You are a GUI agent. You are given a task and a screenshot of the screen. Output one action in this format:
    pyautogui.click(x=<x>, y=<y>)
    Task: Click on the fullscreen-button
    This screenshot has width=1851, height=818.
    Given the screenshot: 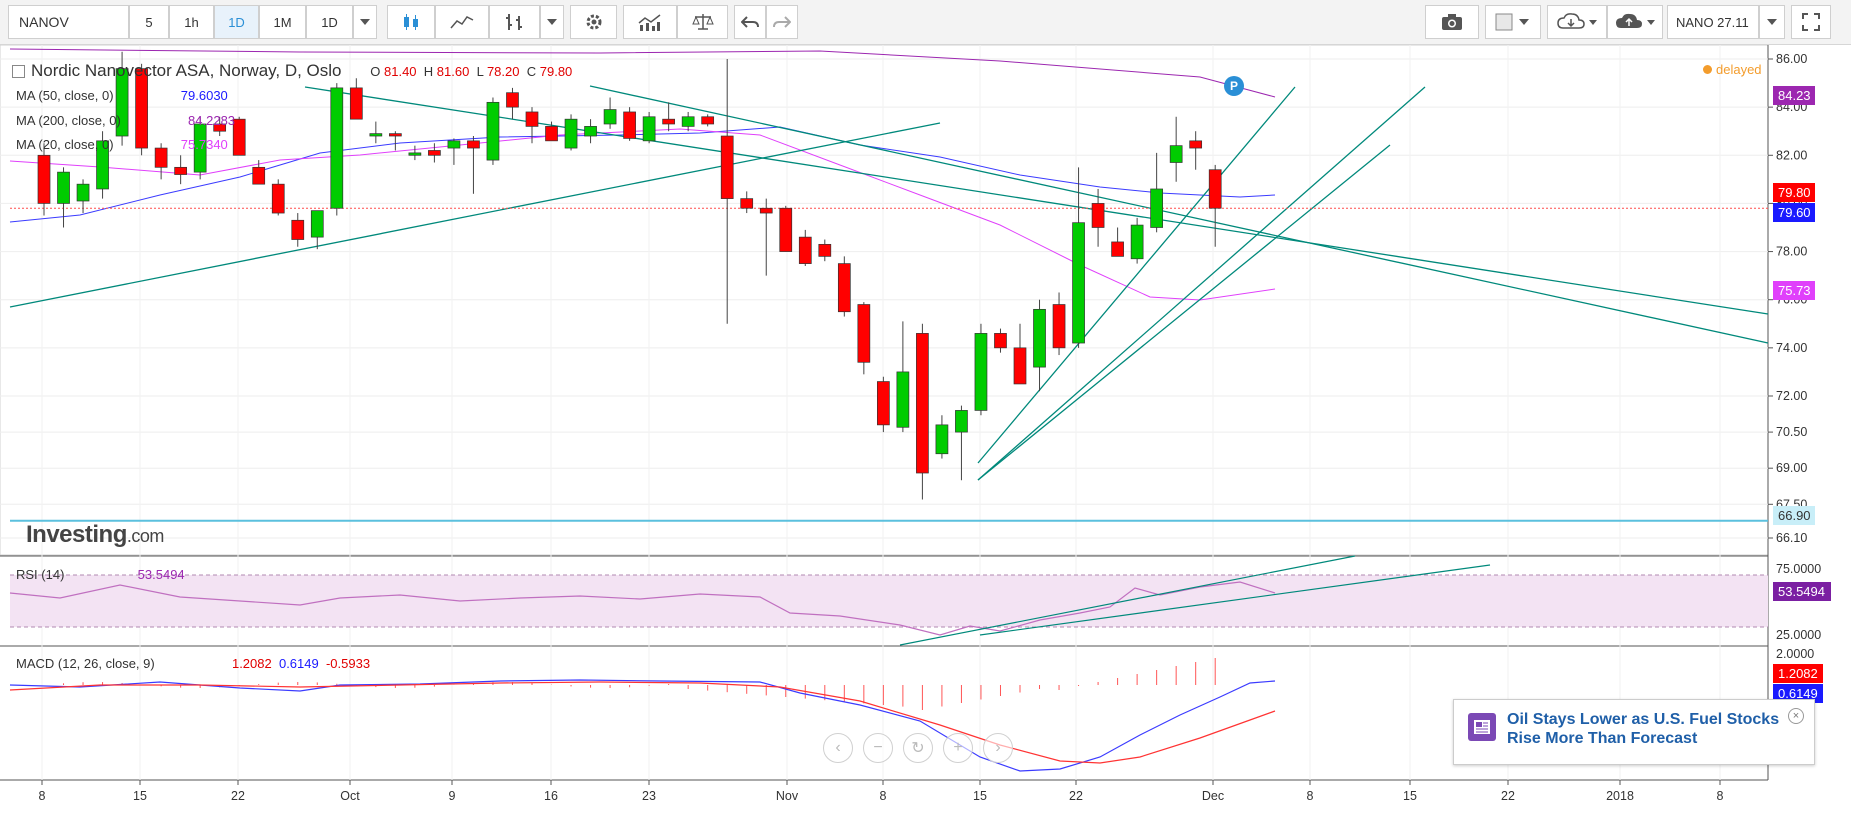 What is the action you would take?
    pyautogui.click(x=1811, y=22)
    